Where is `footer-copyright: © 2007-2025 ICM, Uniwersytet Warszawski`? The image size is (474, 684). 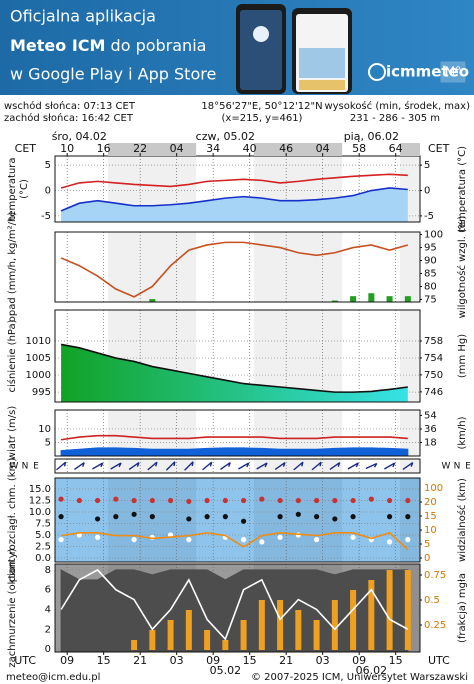 footer-copyright: © 2007-2025 ICM, Uniwersytet Warszawski is located at coordinates (359, 677).